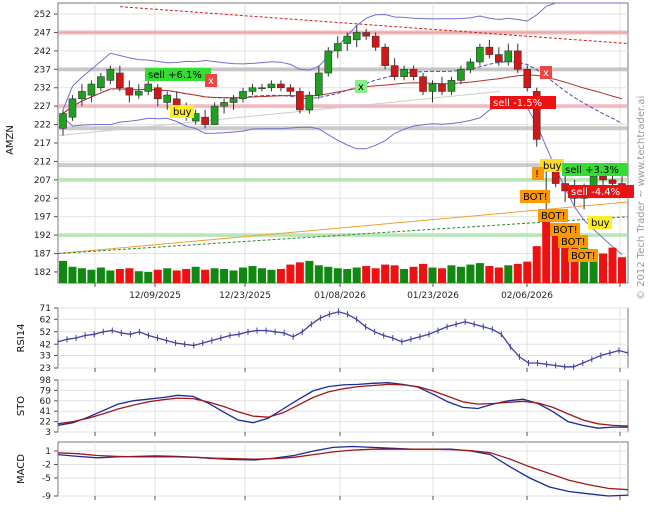 This screenshot has width=657, height=514. What do you see at coordinates (527, 296) in the screenshot?
I see `x-tick-label: 02/06/2026` at bounding box center [527, 296].